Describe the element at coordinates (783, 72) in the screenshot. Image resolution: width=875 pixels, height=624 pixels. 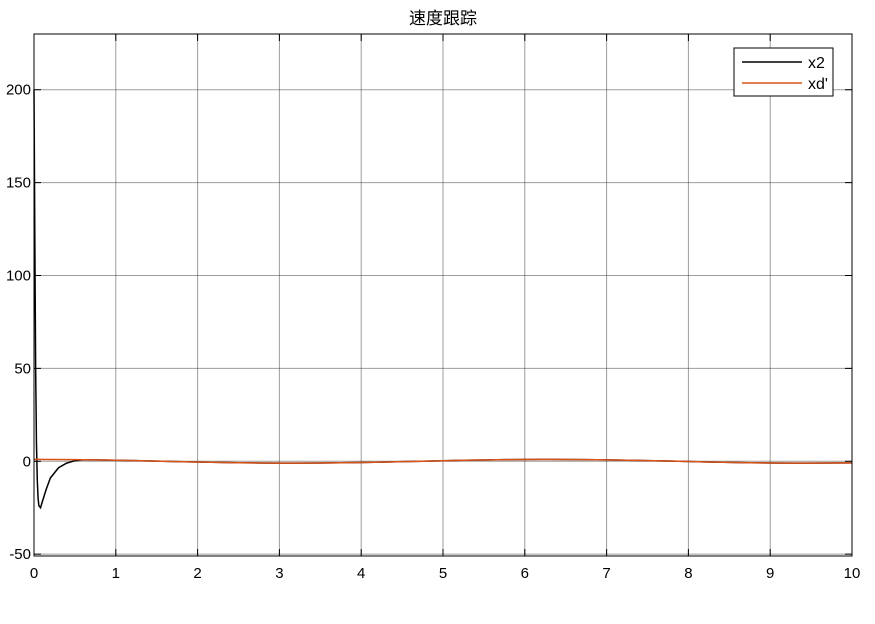
I see `legend: x2 xd'` at that location.